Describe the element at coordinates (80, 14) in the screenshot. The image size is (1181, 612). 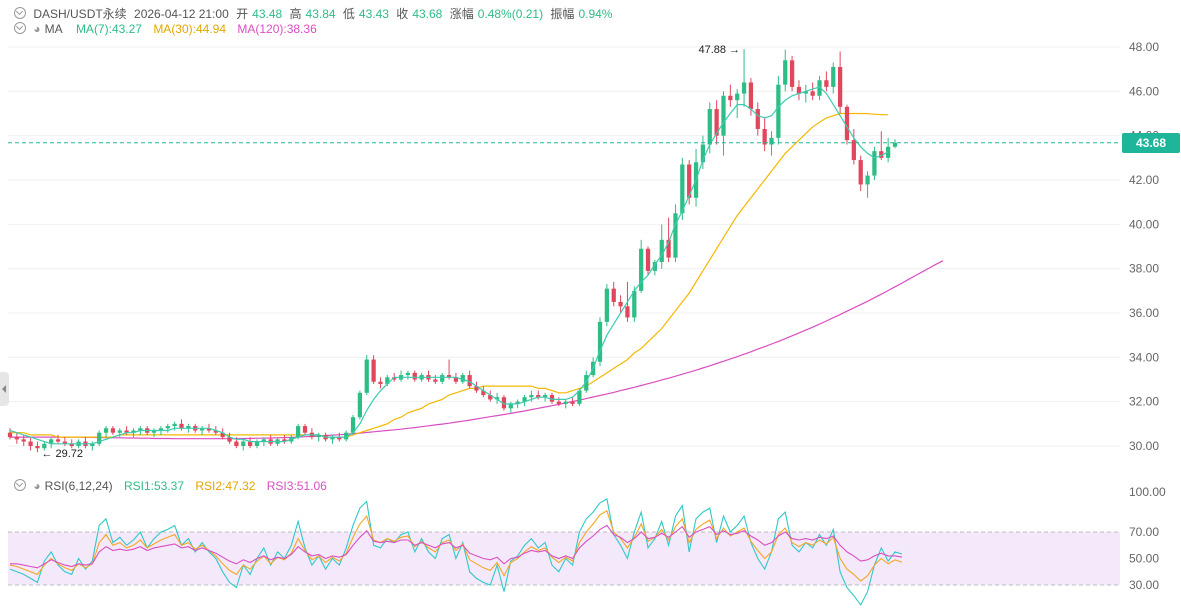
I see `symbol-label: DASH/USDT永续` at that location.